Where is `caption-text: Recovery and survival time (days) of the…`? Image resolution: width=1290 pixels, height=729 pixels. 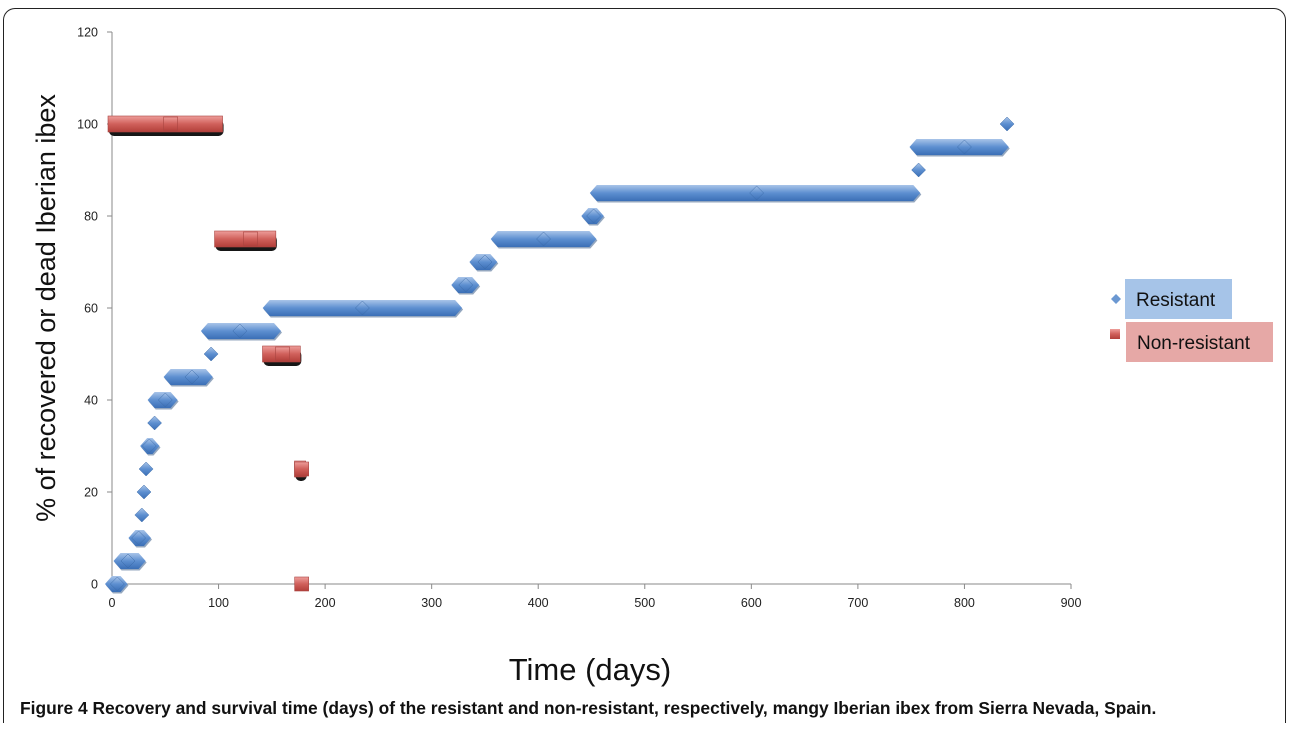
caption-text: Recovery and survival time (days) of the… is located at coordinates (624, 708).